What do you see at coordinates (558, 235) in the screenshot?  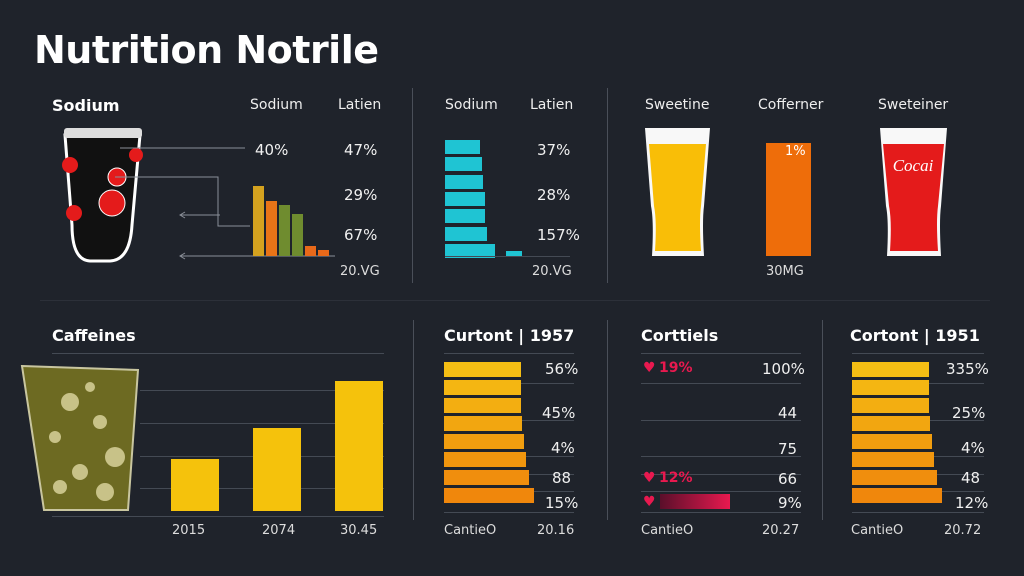 I see `value-label: 157%` at bounding box center [558, 235].